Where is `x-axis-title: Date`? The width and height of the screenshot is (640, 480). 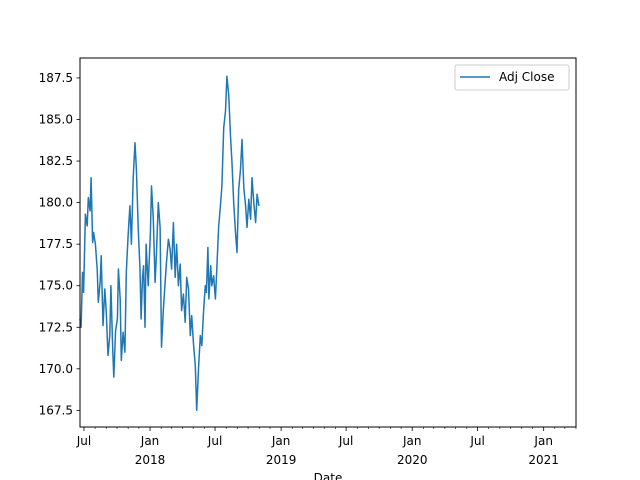
x-axis-title: Date is located at coordinates (328, 475).